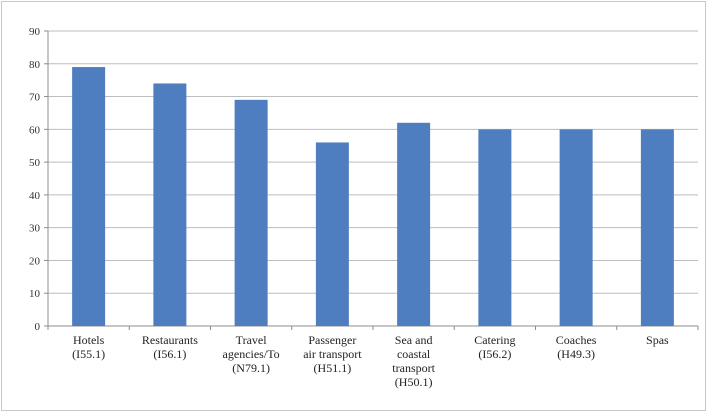 The width and height of the screenshot is (709, 414). I want to click on category-label: Passenger, so click(332, 340).